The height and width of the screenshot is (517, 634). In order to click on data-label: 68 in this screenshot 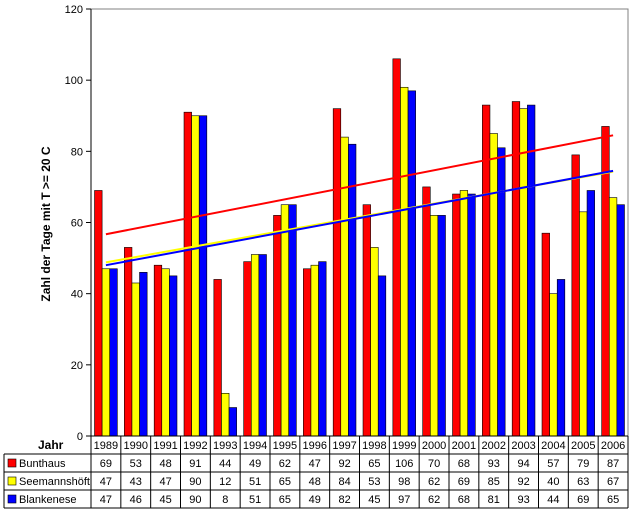, I will do `click(464, 464)`.